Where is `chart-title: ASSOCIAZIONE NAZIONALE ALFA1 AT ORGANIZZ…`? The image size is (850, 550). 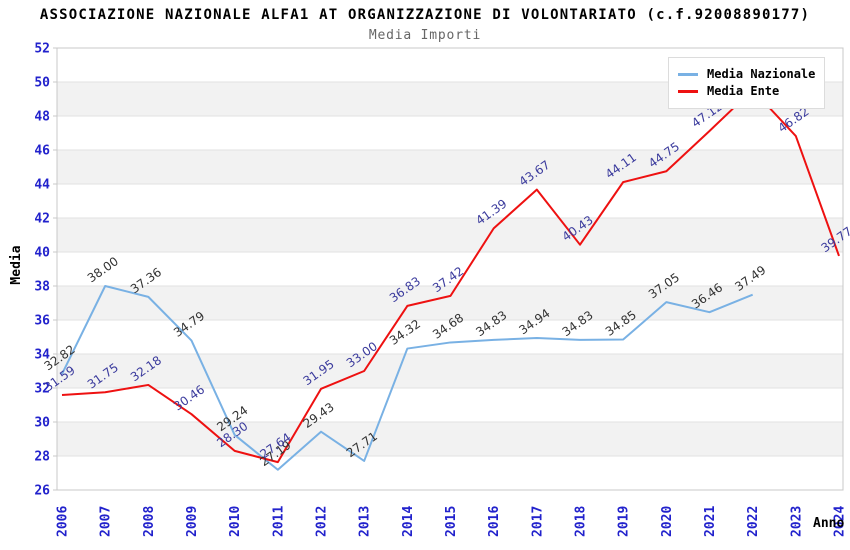 chart-title: ASSOCIAZIONE NAZIONALE ALFA1 AT ORGANIZZ… is located at coordinates (425, 15).